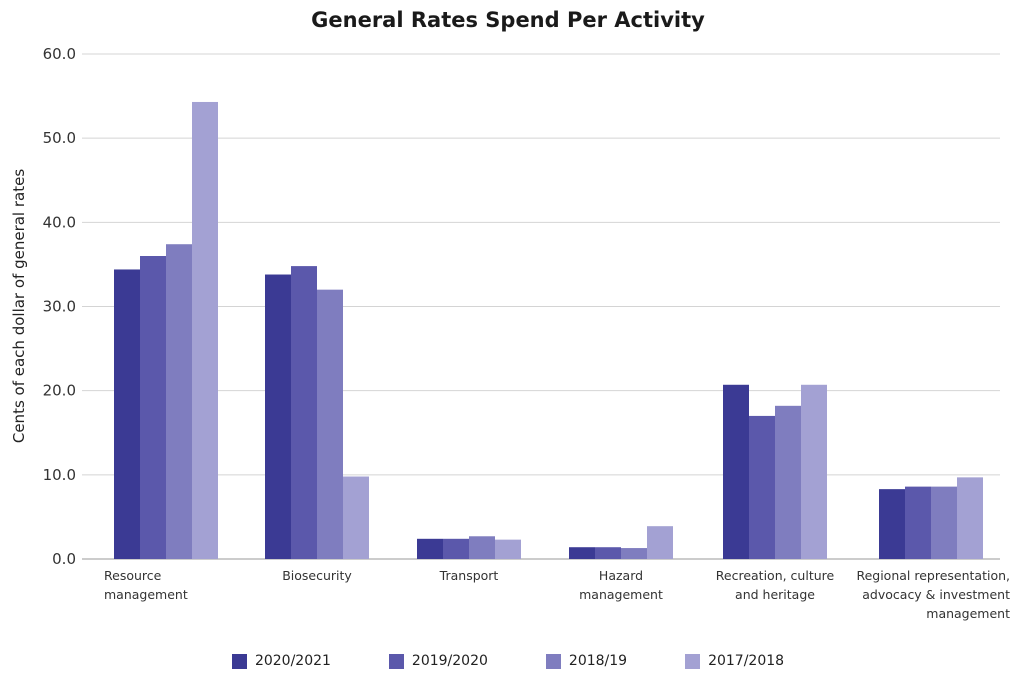 The width and height of the screenshot is (1016, 675). I want to click on legend-item: 2020/2021, so click(281, 661).